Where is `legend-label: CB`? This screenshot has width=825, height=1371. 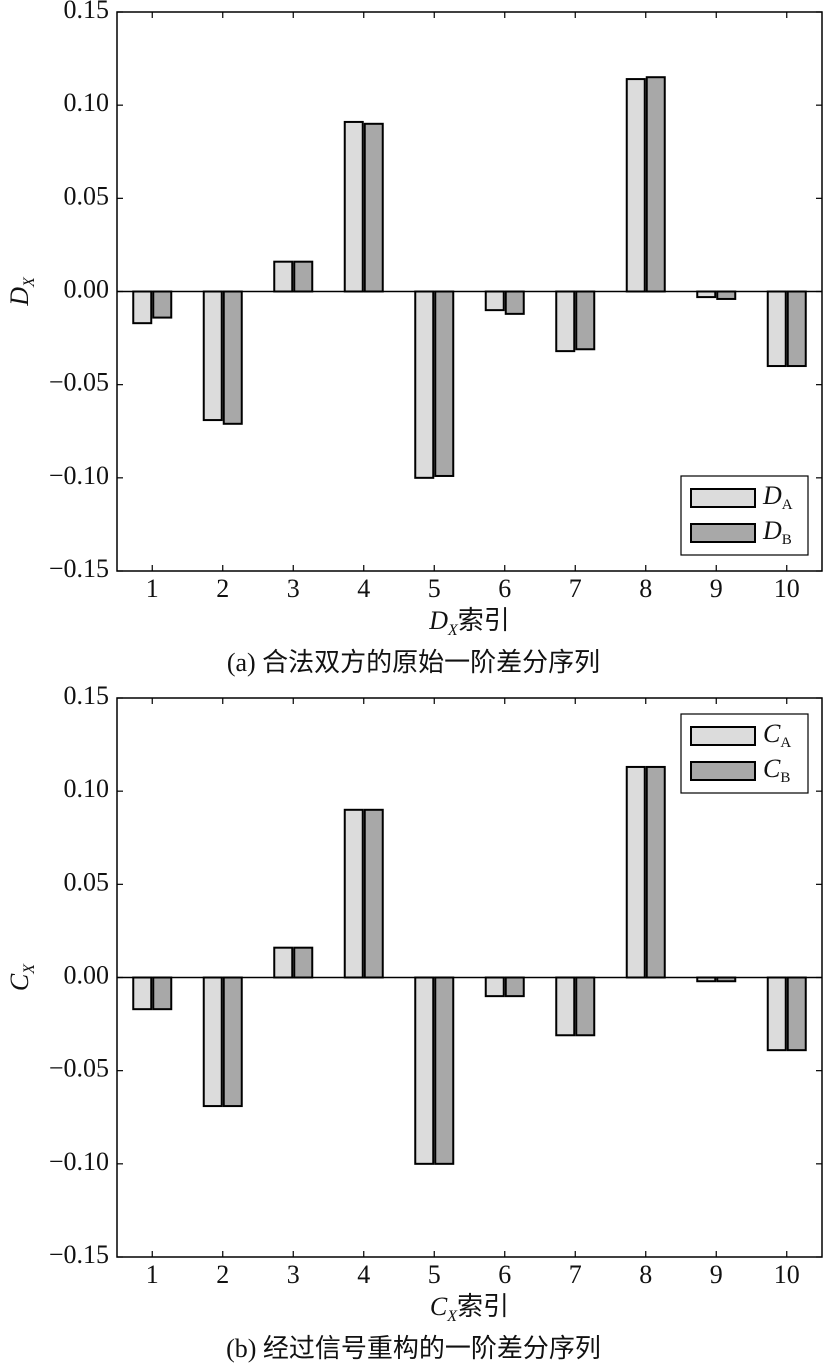 legend-label: CB is located at coordinates (776, 770).